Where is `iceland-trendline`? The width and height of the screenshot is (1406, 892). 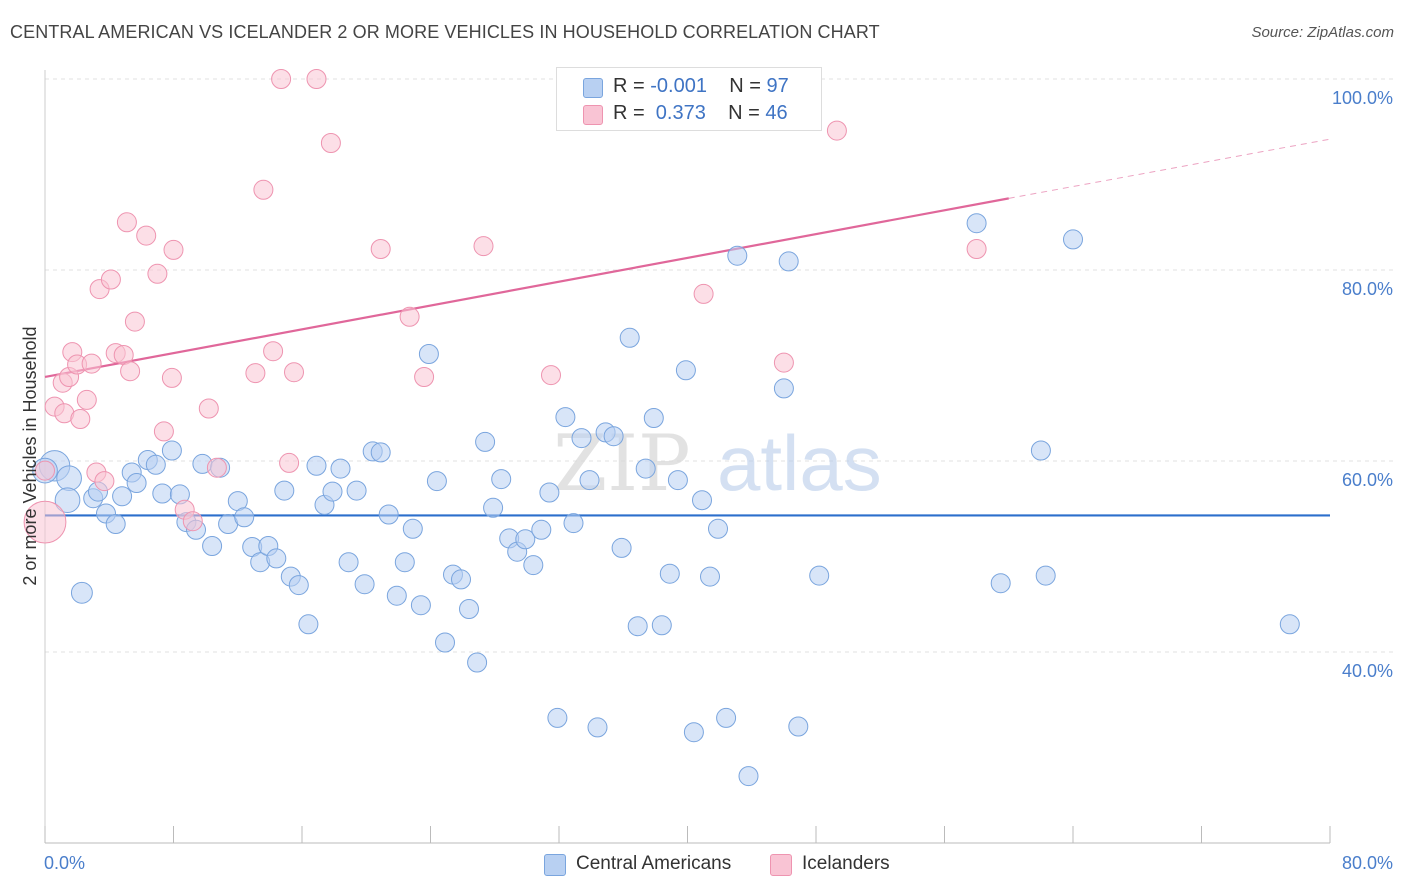 iceland-trendline is located at coordinates (526, 288).